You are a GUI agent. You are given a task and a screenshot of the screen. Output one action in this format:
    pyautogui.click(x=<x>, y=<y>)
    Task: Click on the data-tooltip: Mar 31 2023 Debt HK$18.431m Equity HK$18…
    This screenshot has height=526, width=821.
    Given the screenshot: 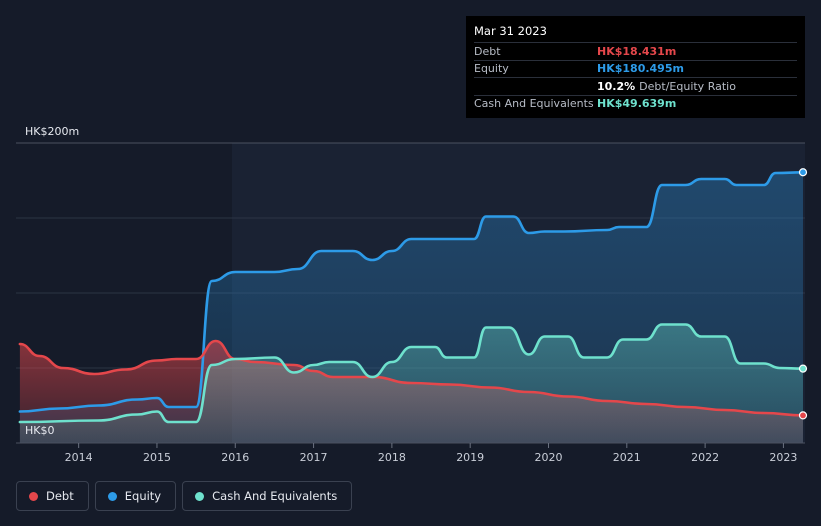 What is the action you would take?
    pyautogui.click(x=635, y=67)
    